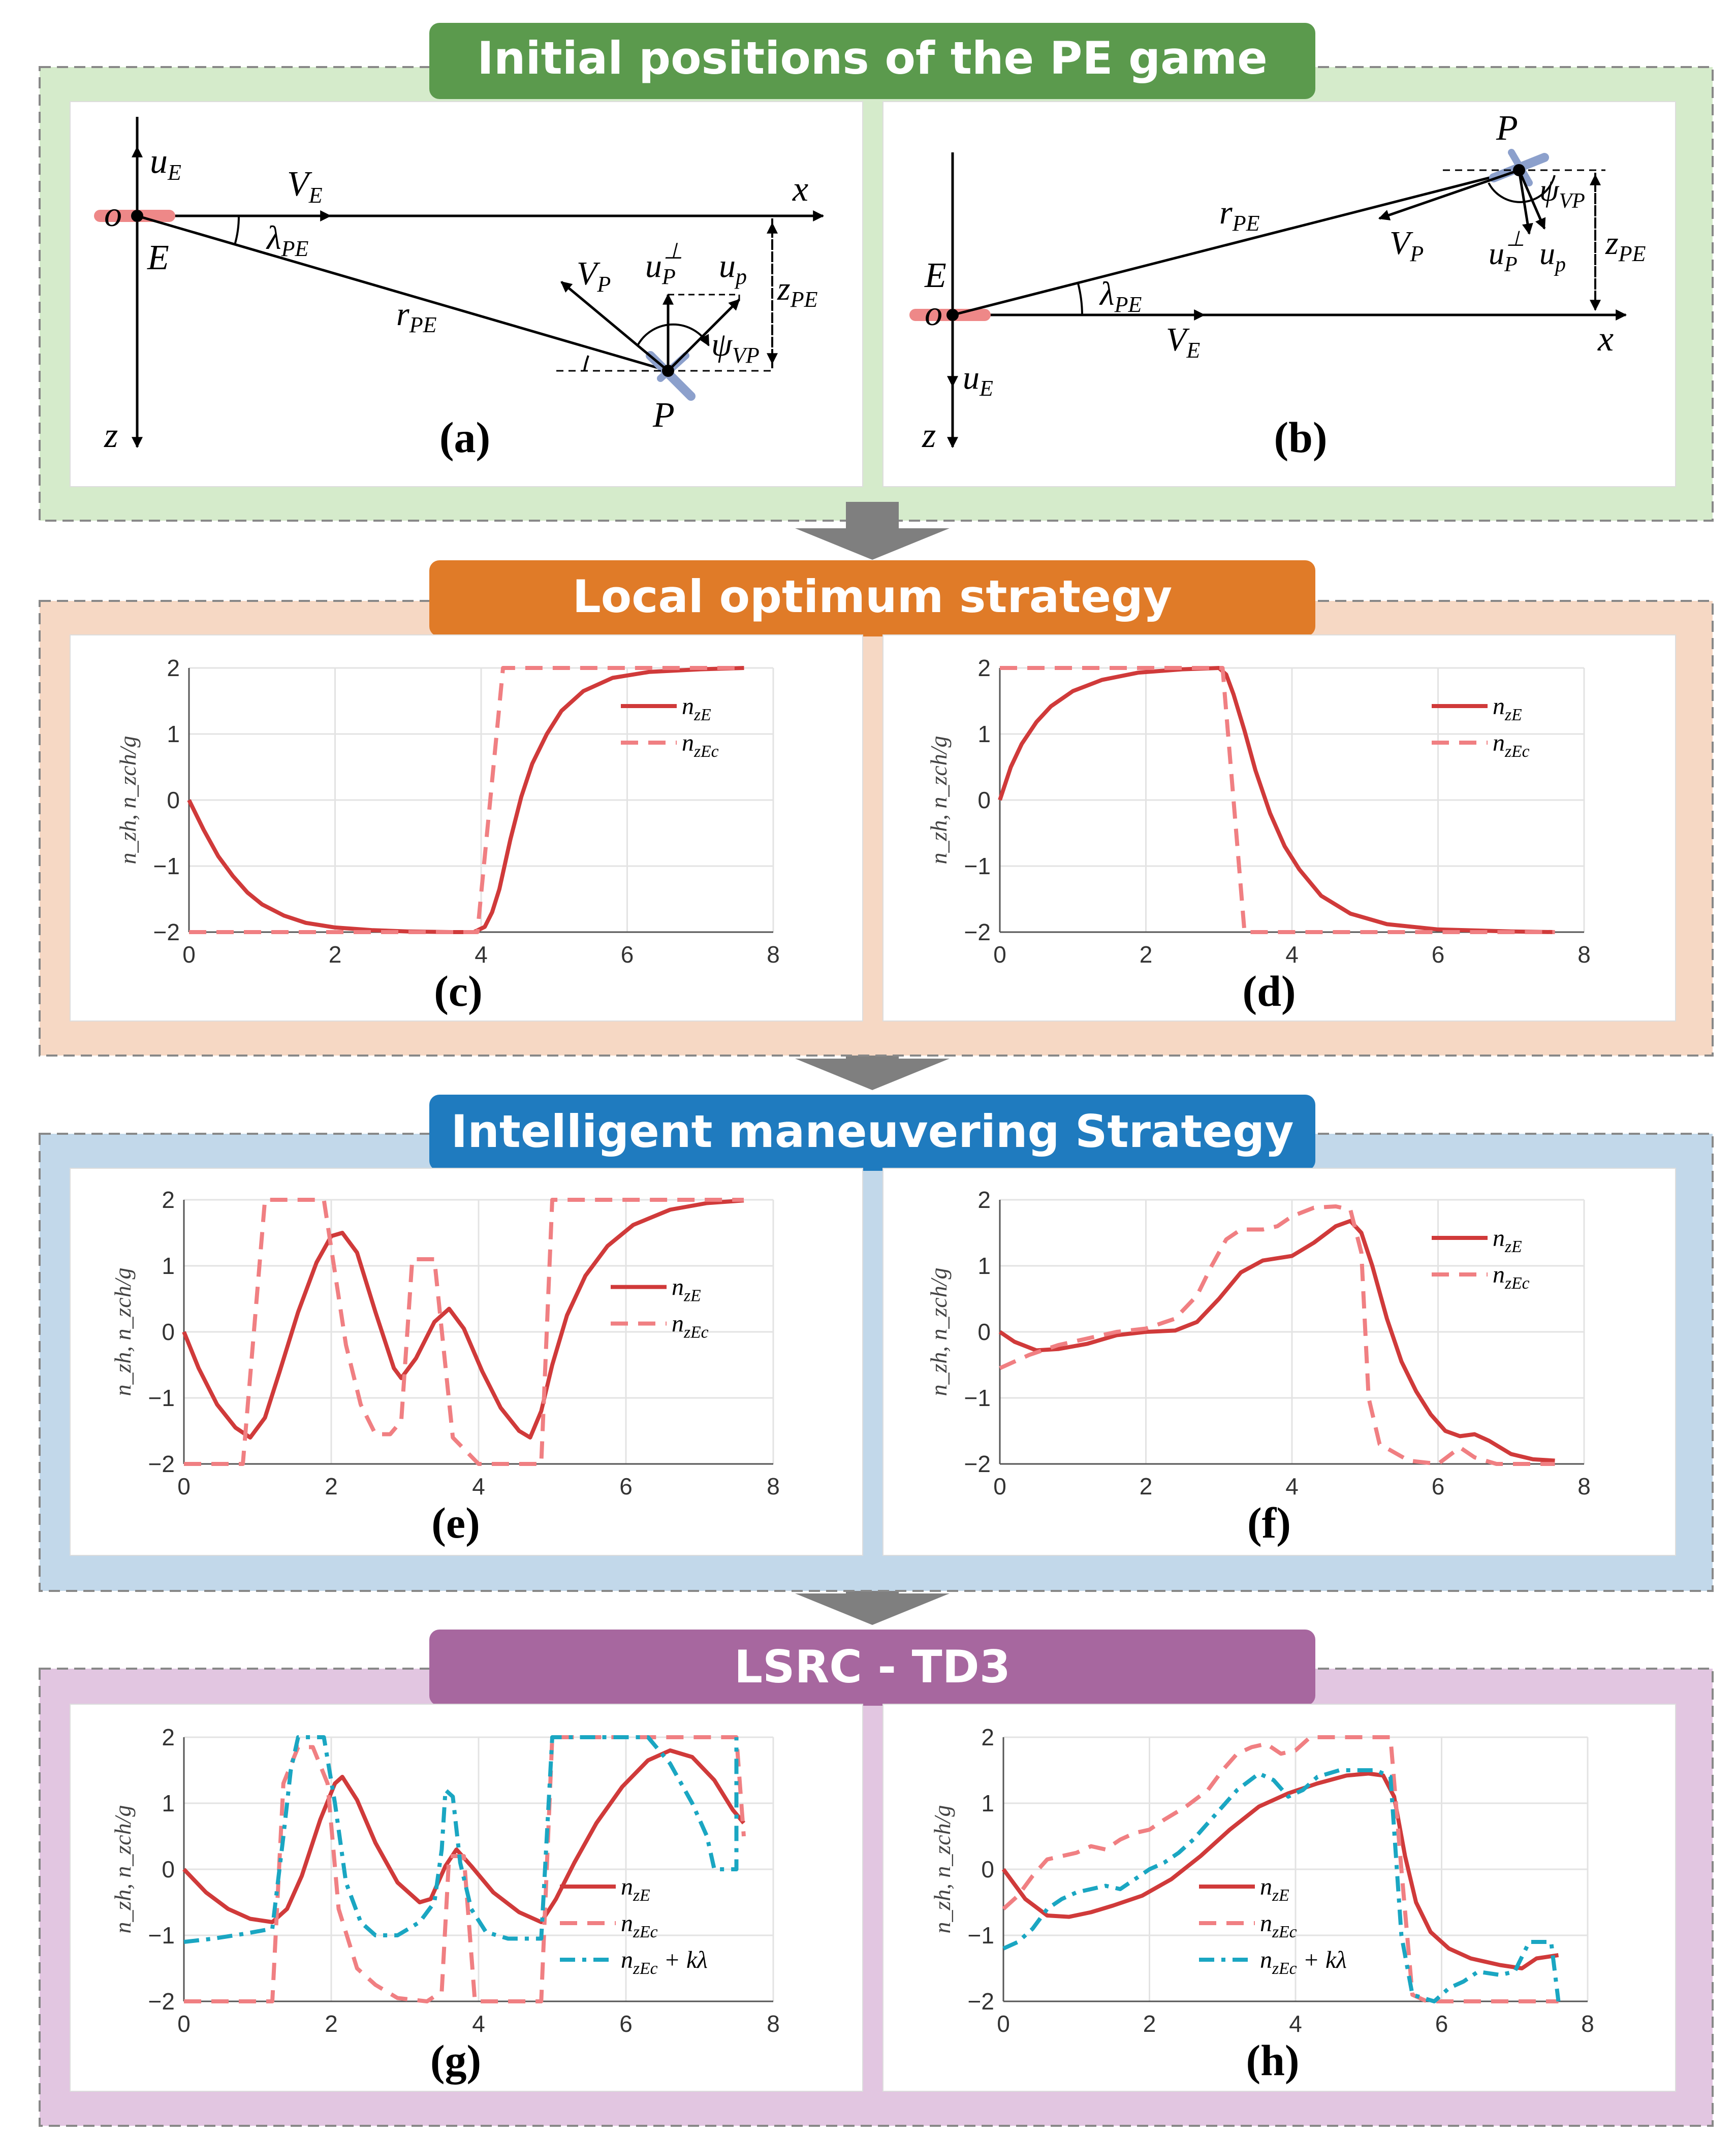 The width and height of the screenshot is (1736, 2138). I want to click on evader-aircraft-icon, so click(950, 315).